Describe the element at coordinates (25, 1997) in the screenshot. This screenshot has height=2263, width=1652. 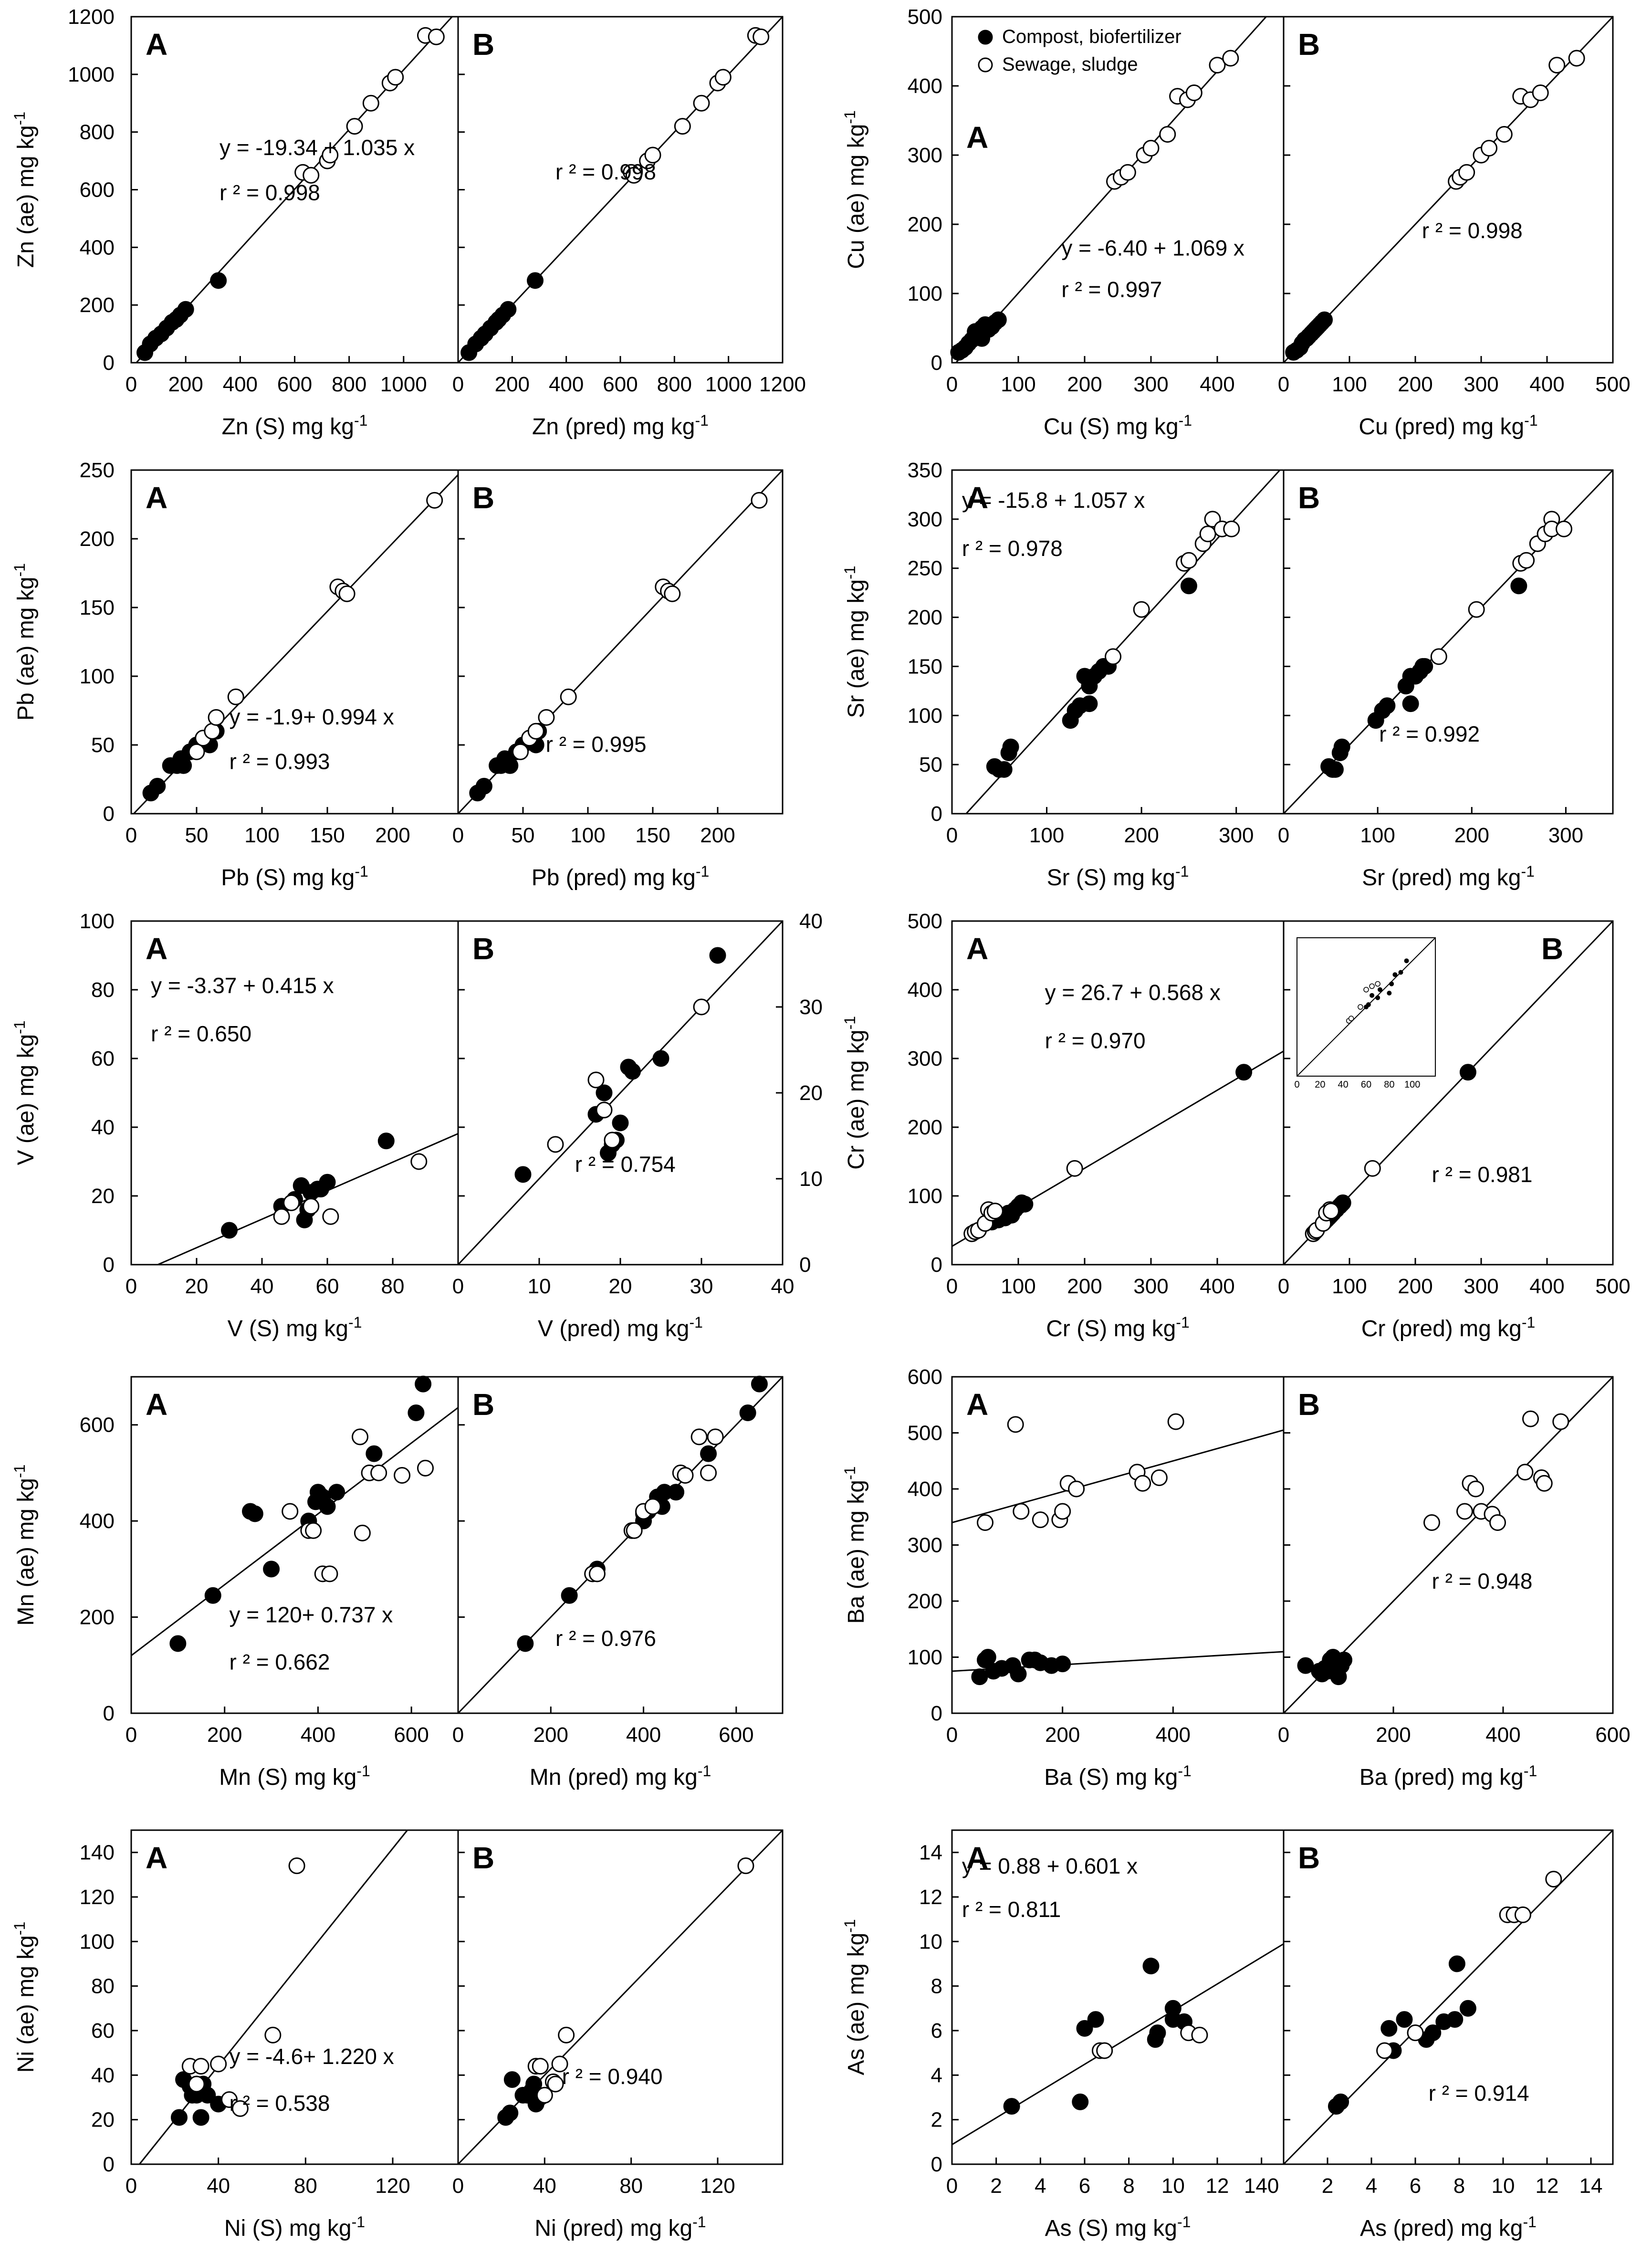
I see `y-axis-title-ni: Ni (ae) mg kg-1` at that location.